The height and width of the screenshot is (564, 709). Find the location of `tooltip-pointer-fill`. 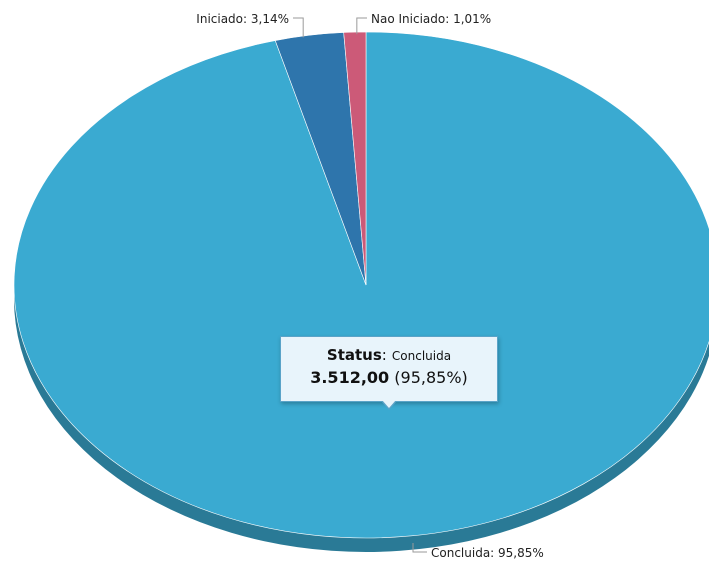

tooltip-pointer-fill is located at coordinates (389, 404).